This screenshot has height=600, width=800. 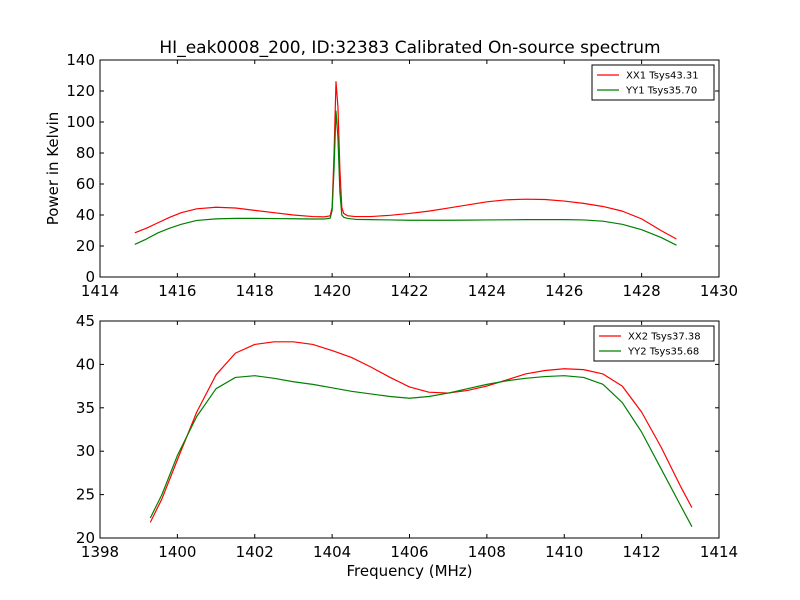 I want to click on y-tick-label: 120, so click(x=80, y=91).